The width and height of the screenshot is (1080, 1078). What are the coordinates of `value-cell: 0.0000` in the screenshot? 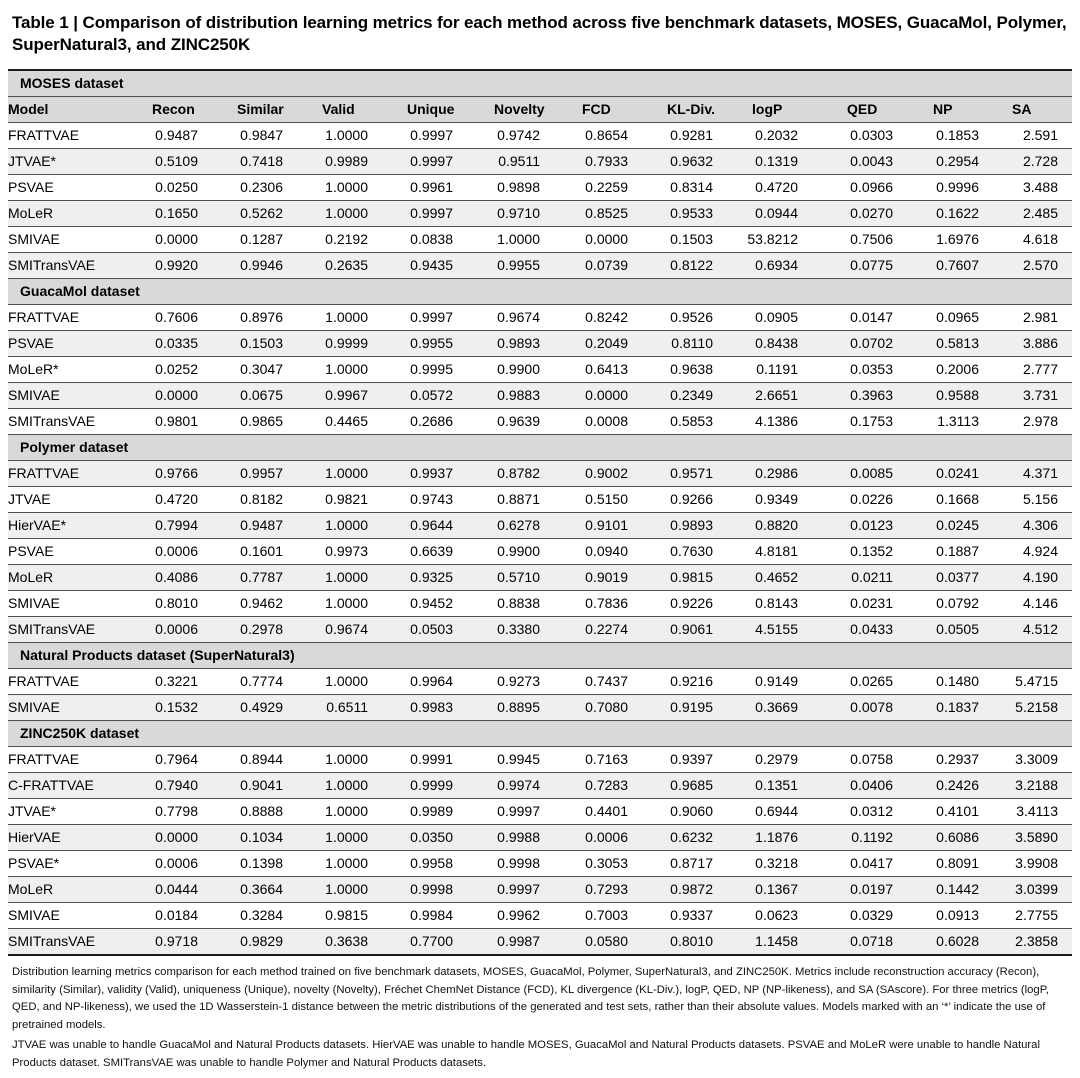 It's located at (194, 395).